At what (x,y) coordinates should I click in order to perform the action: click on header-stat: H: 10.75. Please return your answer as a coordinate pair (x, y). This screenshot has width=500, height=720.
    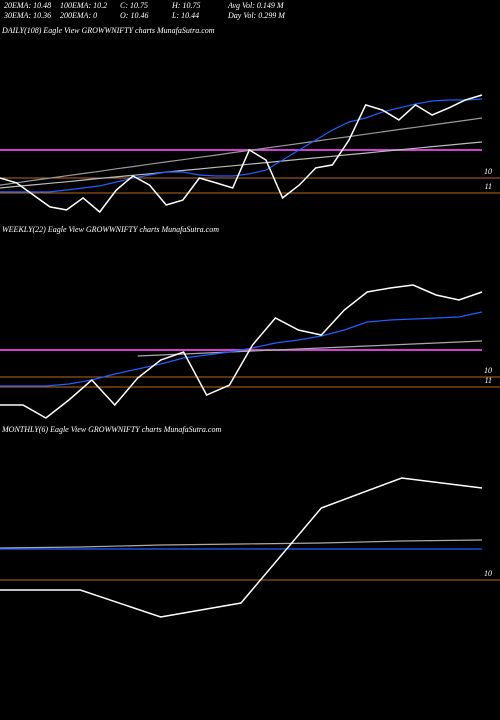
    Looking at the image, I should click on (185, 5).